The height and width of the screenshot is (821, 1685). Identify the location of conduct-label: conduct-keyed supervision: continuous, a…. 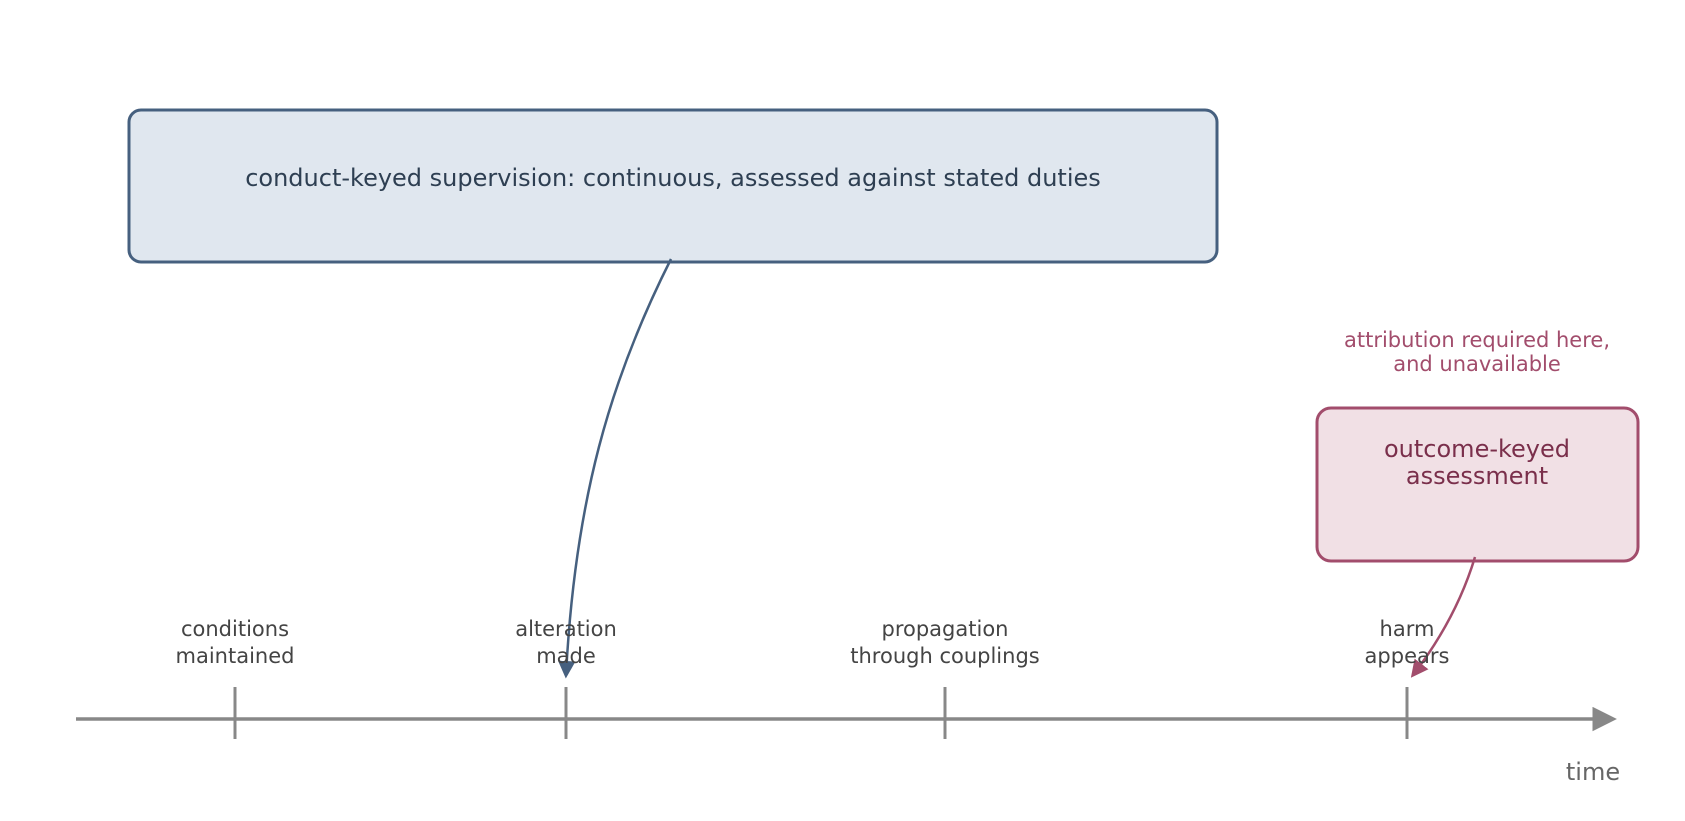
(673, 178).